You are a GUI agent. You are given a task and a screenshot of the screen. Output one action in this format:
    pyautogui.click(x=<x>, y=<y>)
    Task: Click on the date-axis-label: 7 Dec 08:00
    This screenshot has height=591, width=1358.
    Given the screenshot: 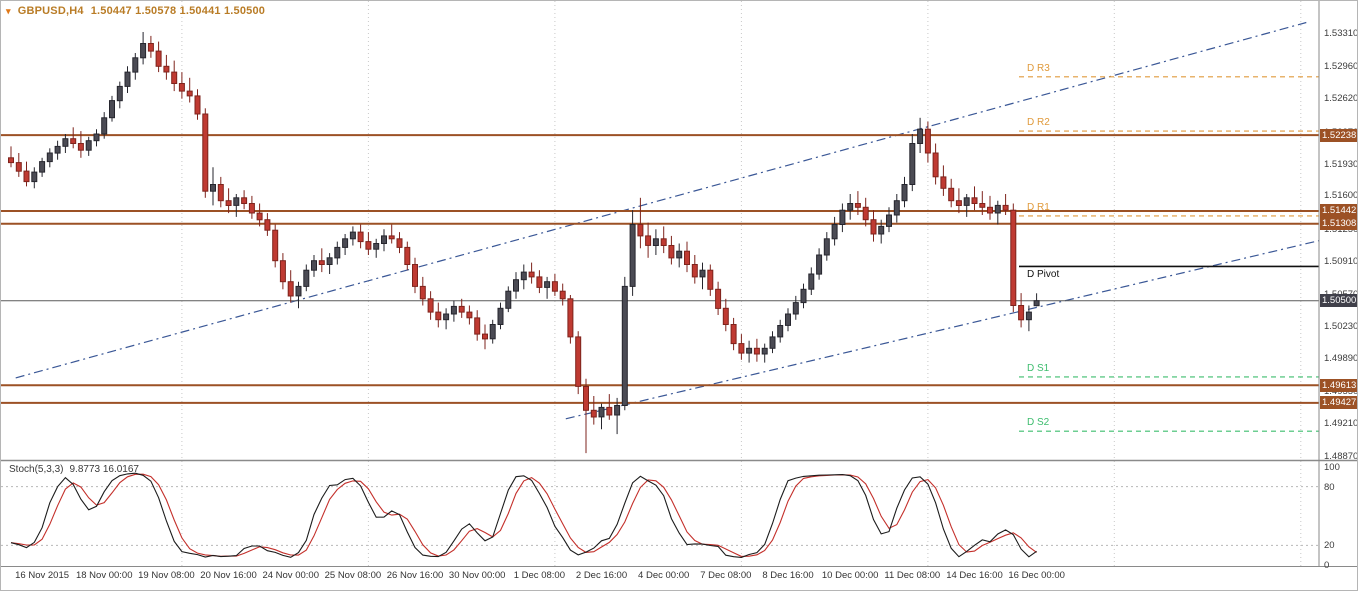 What is the action you would take?
    pyautogui.click(x=726, y=575)
    